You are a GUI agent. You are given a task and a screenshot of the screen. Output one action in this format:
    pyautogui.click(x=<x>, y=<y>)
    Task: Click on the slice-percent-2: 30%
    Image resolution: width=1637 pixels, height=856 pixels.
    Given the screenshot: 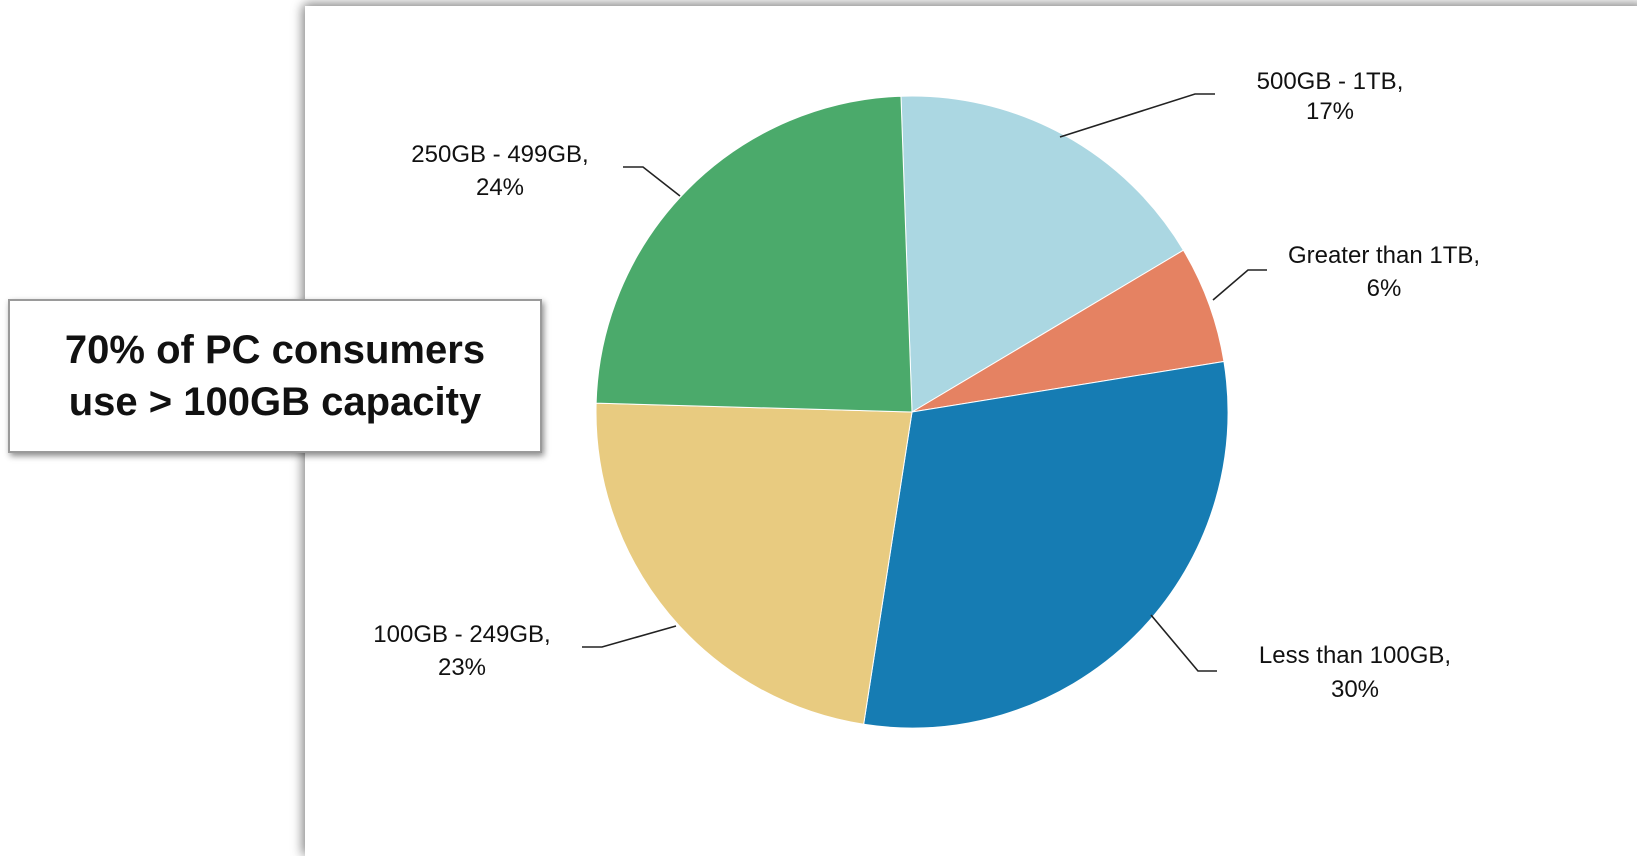 What is the action you would take?
    pyautogui.click(x=1355, y=689)
    